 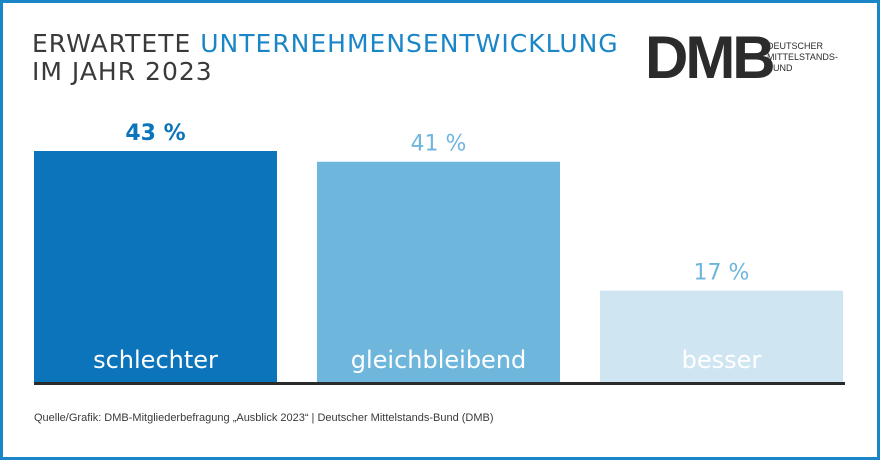 What do you see at coordinates (439, 144) in the screenshot?
I see `value-label-gleichbleibend: 41 %` at bounding box center [439, 144].